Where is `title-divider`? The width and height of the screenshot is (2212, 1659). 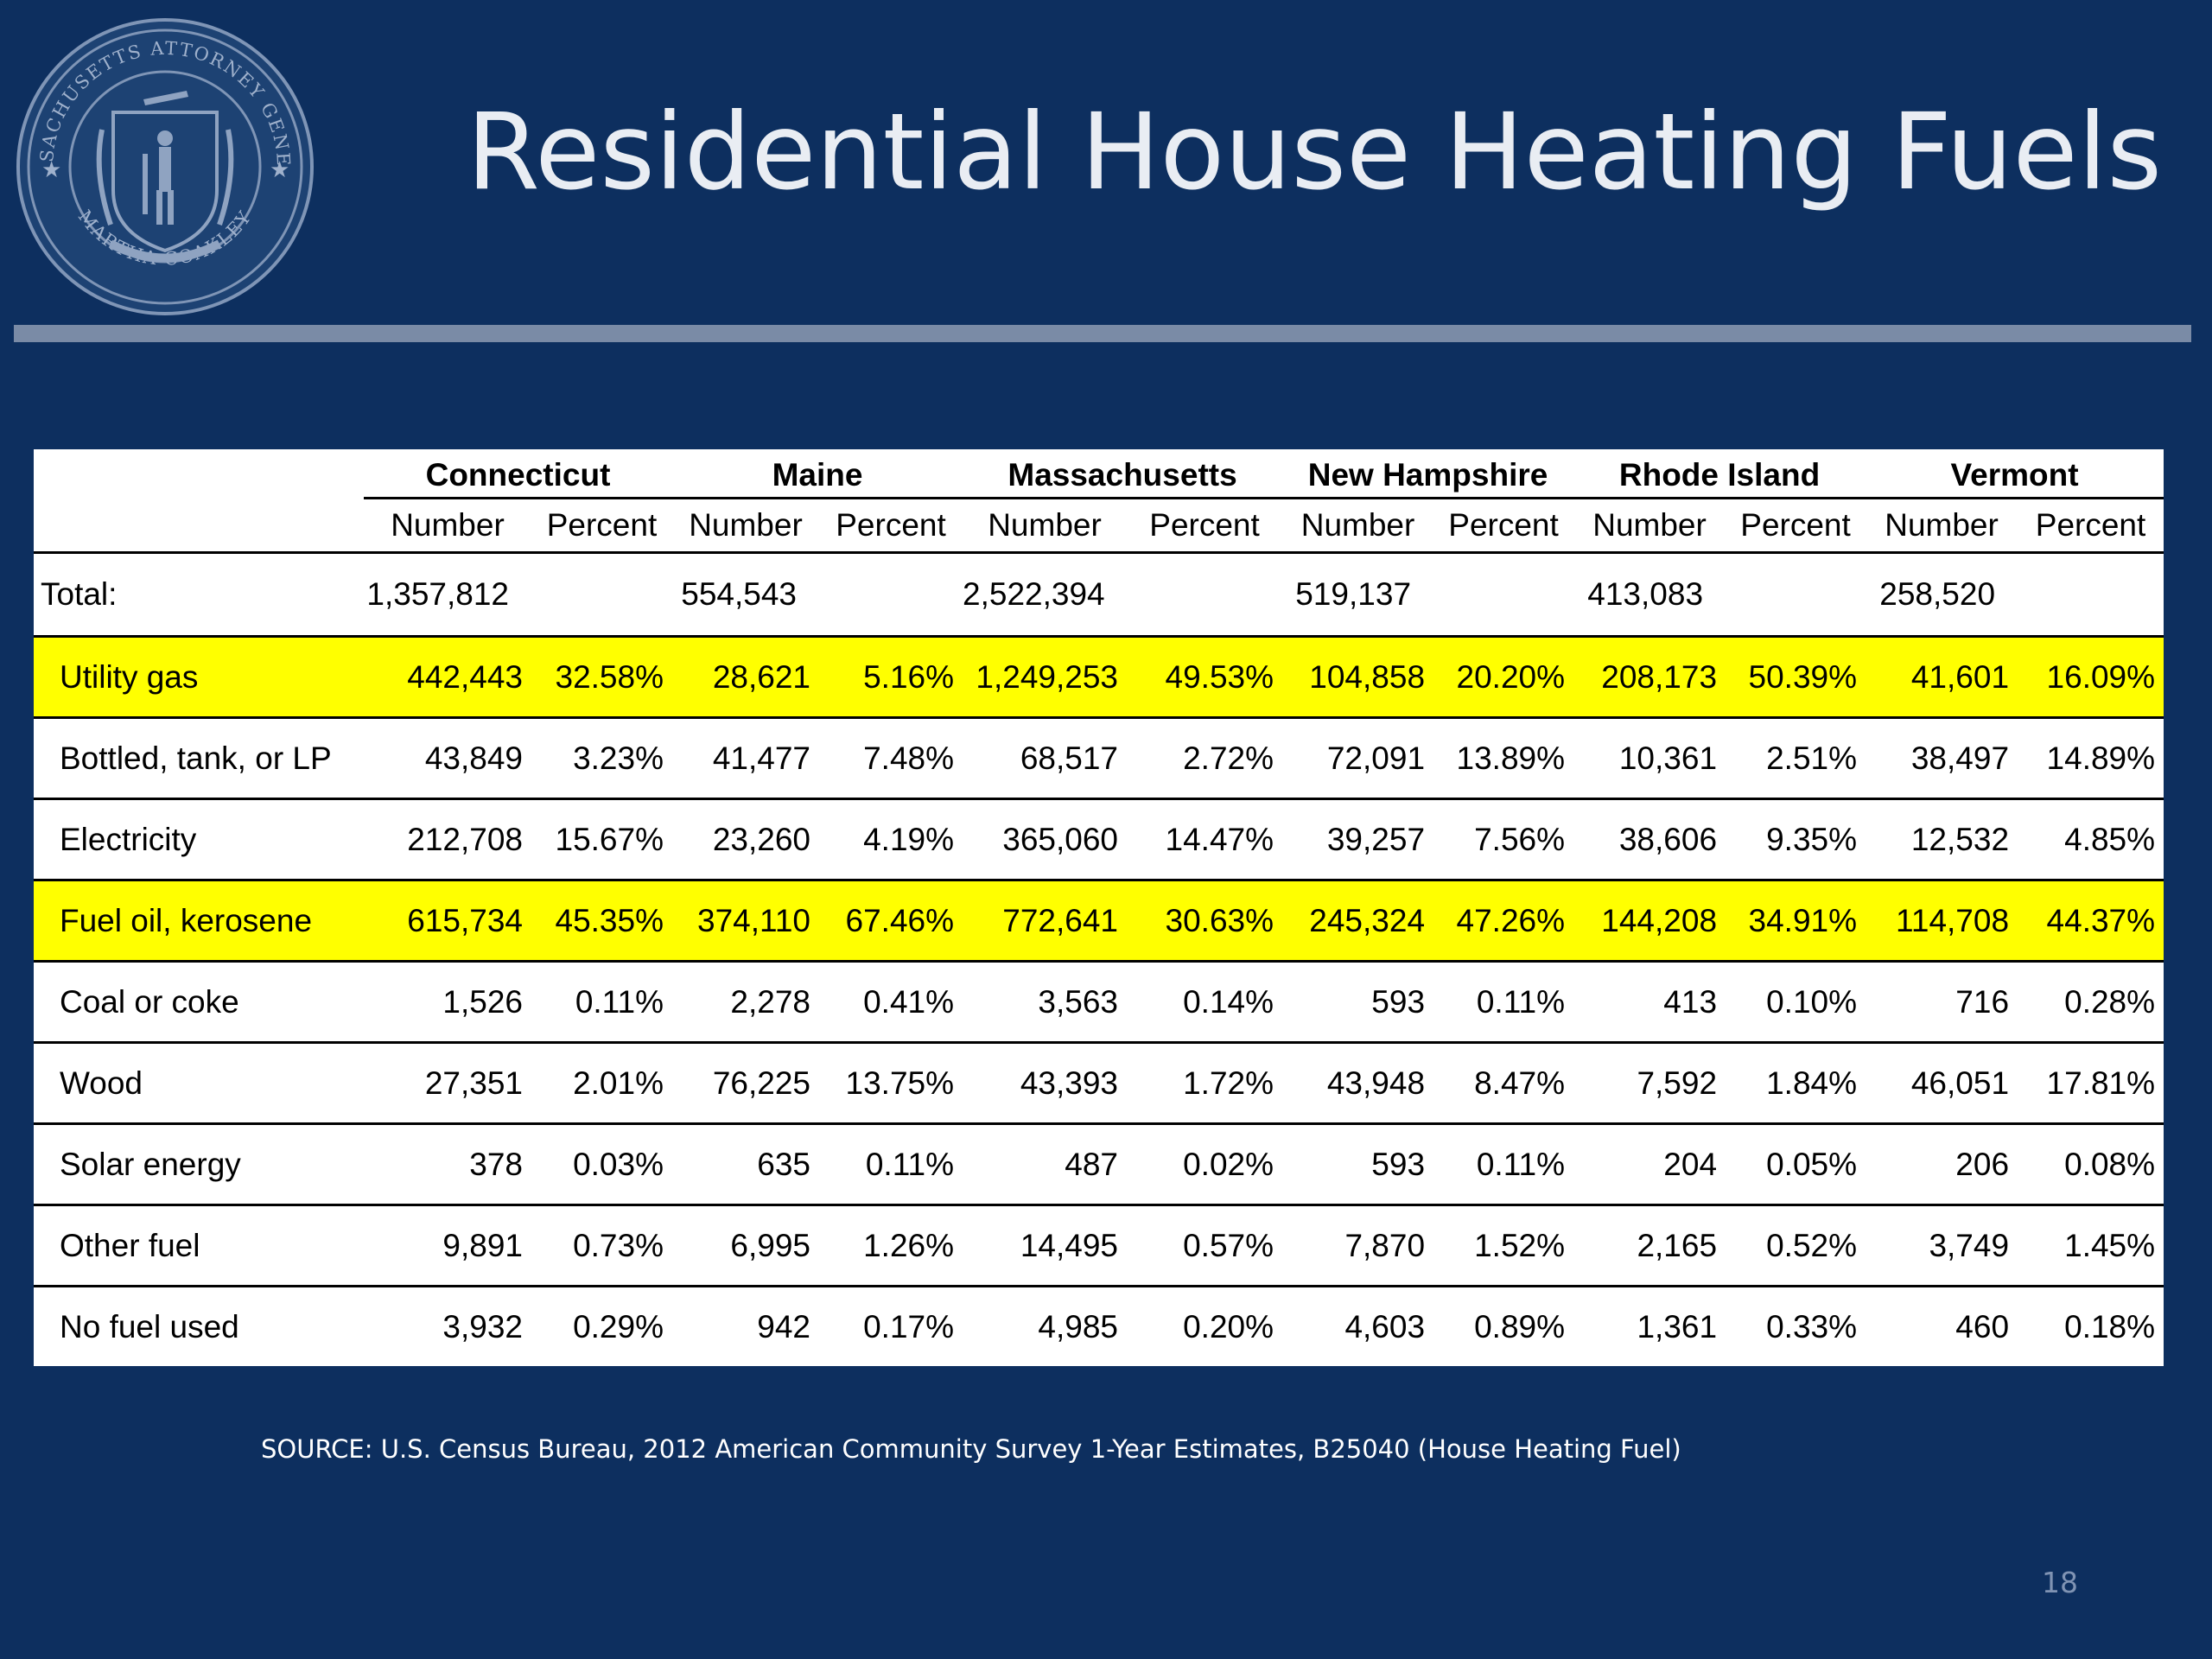
title-divider is located at coordinates (1102, 333).